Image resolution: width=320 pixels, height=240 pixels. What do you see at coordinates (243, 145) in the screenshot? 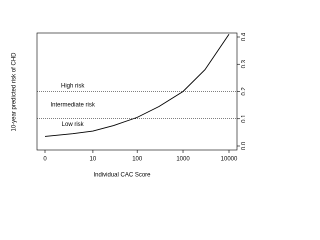
I see `y-tick-label: 0.0` at bounding box center [243, 145].